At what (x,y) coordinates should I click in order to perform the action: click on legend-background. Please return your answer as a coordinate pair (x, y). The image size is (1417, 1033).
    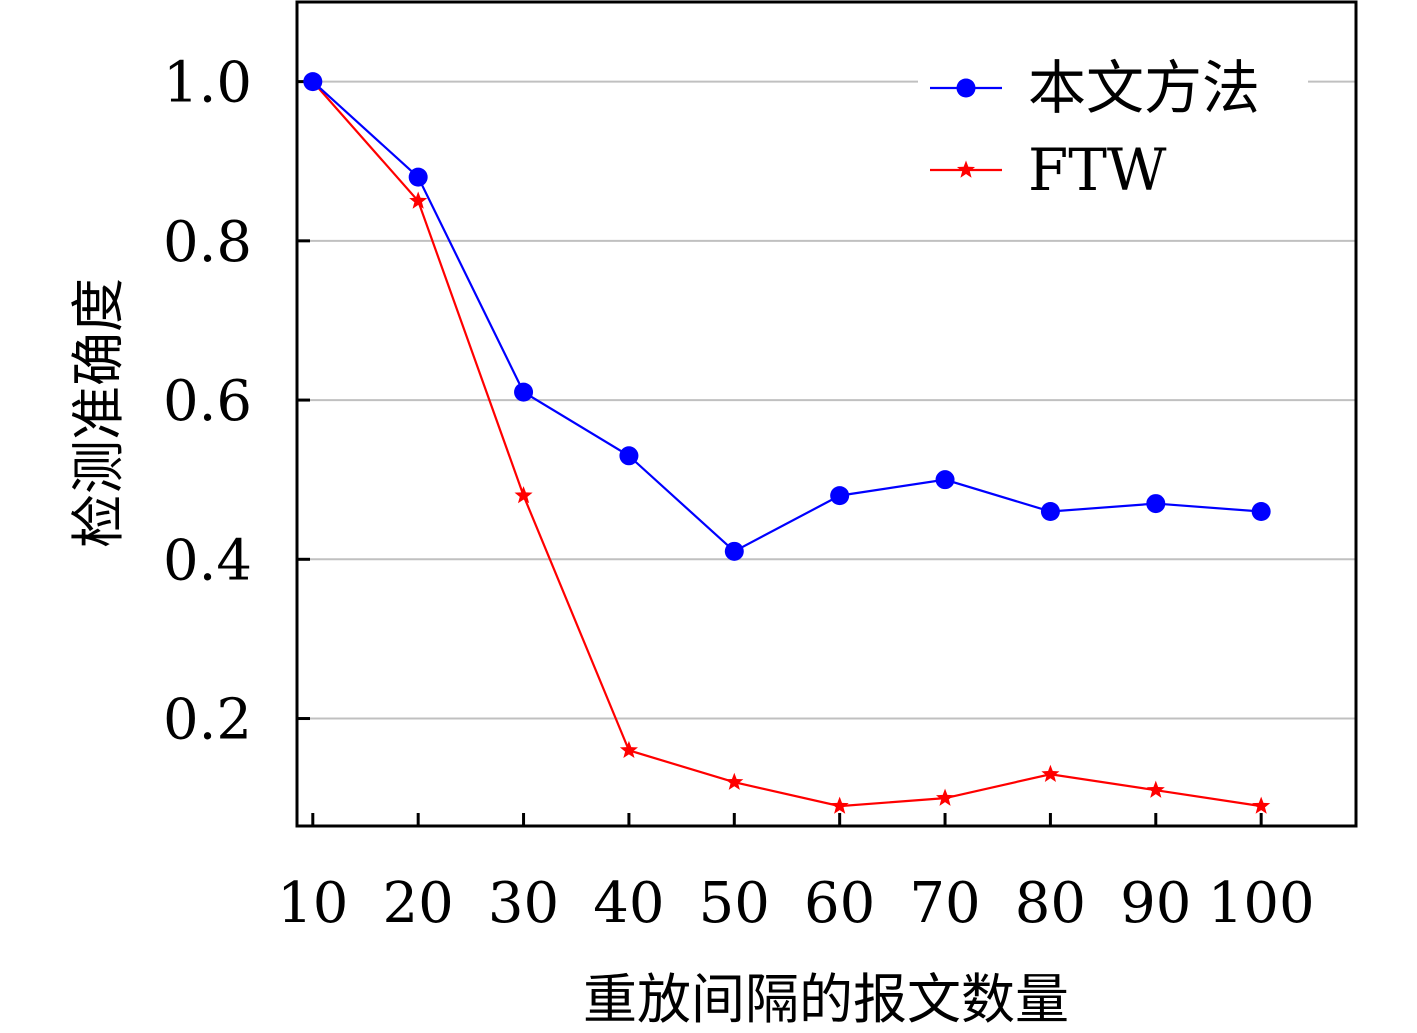
    Looking at the image, I should click on (1113, 129).